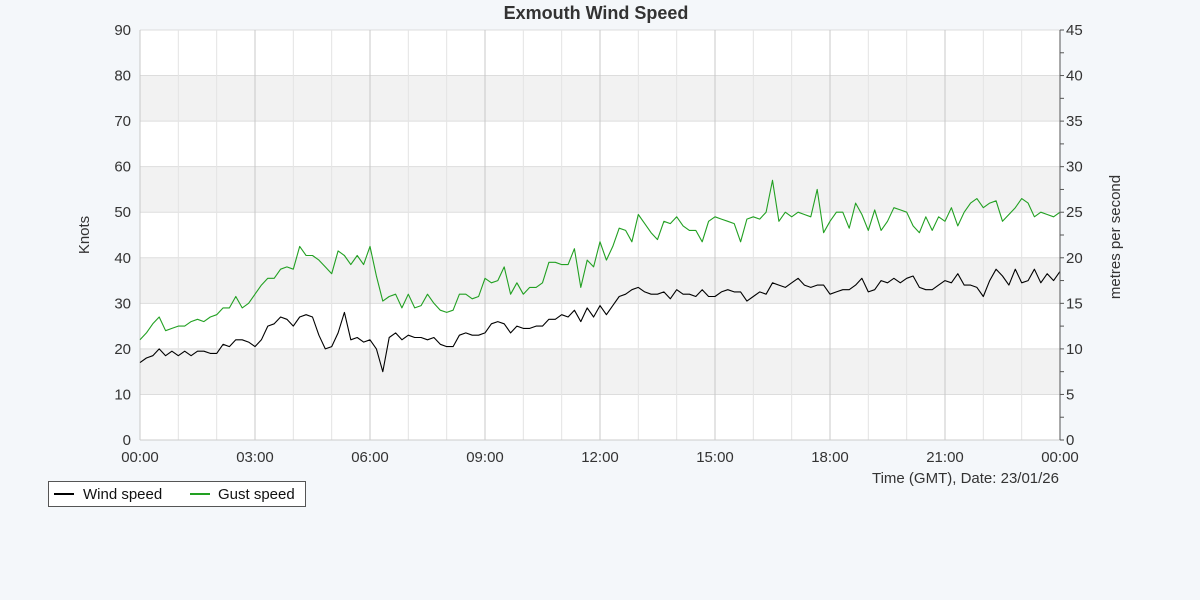 This screenshot has width=1200, height=600. Describe the element at coordinates (122, 167) in the screenshot. I see `y-tick-label: 60` at that location.